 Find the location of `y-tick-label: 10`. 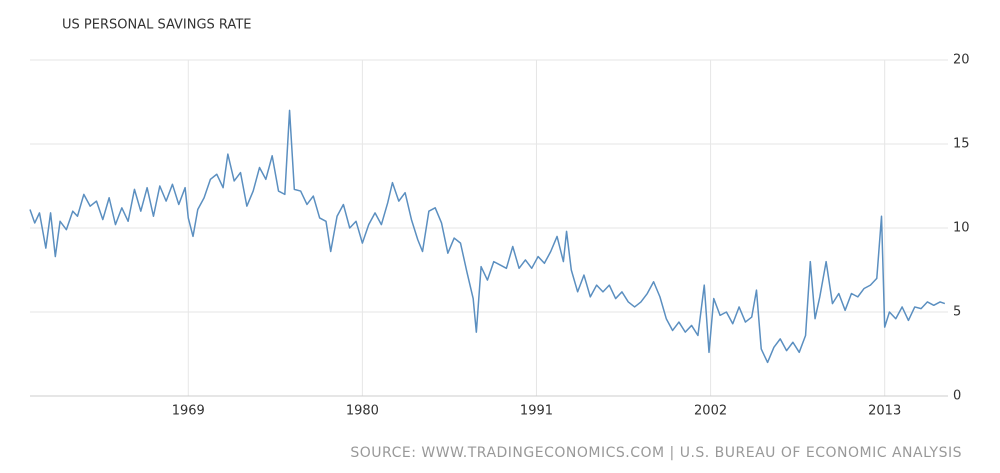

y-tick-label: 10 is located at coordinates (961, 228).